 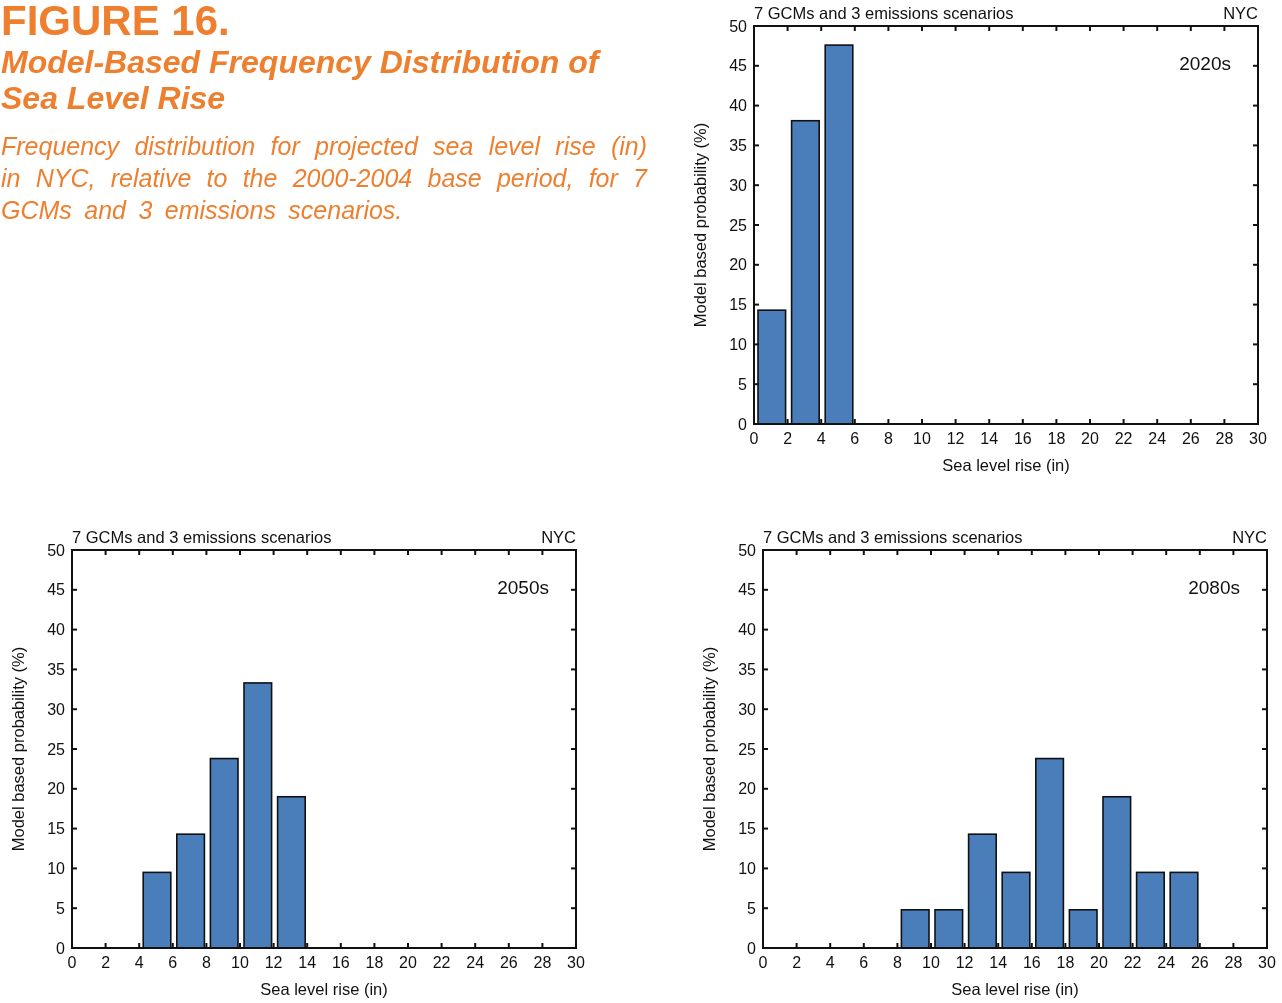 I want to click on annotation: 2050s, so click(x=523, y=587).